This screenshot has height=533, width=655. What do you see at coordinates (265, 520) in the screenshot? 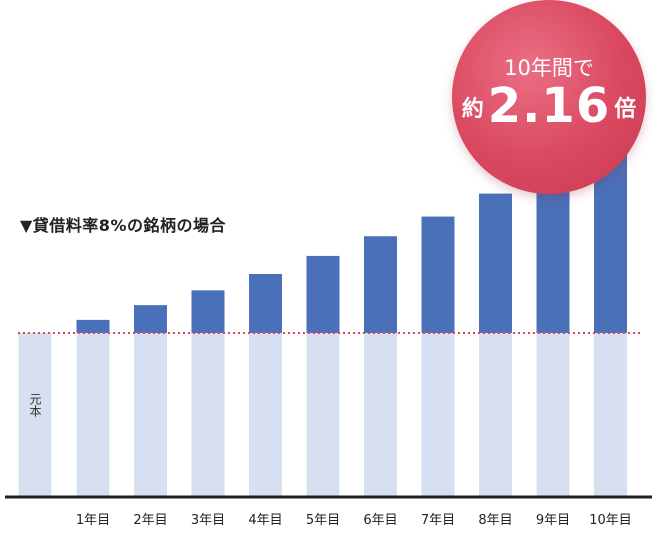
I see `x-tick-label: 4年目` at bounding box center [265, 520].